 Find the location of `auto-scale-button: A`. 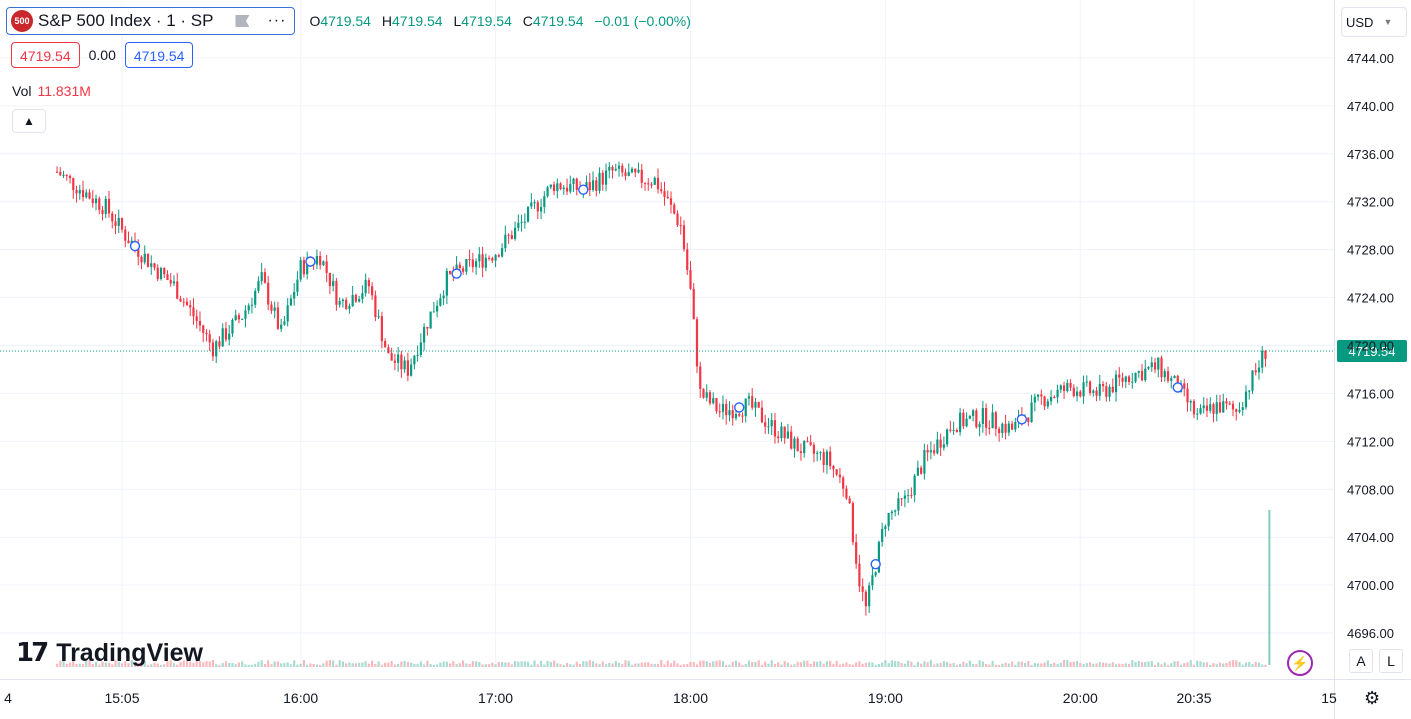

auto-scale-button: A is located at coordinates (1361, 661).